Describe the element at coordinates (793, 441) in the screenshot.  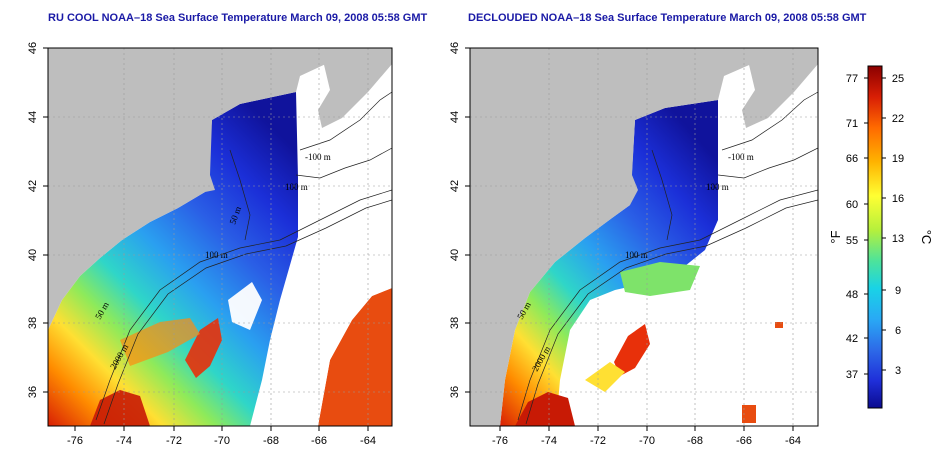
I see `right-lon-tick: -64` at that location.